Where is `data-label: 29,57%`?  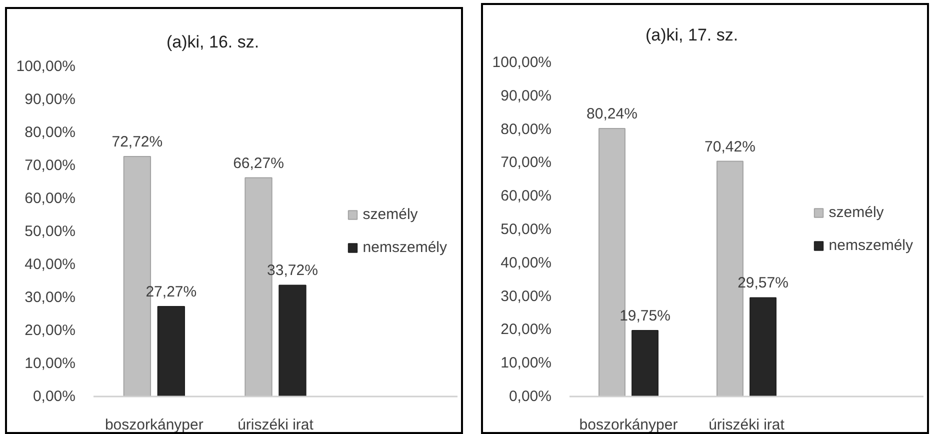 data-label: 29,57% is located at coordinates (763, 283).